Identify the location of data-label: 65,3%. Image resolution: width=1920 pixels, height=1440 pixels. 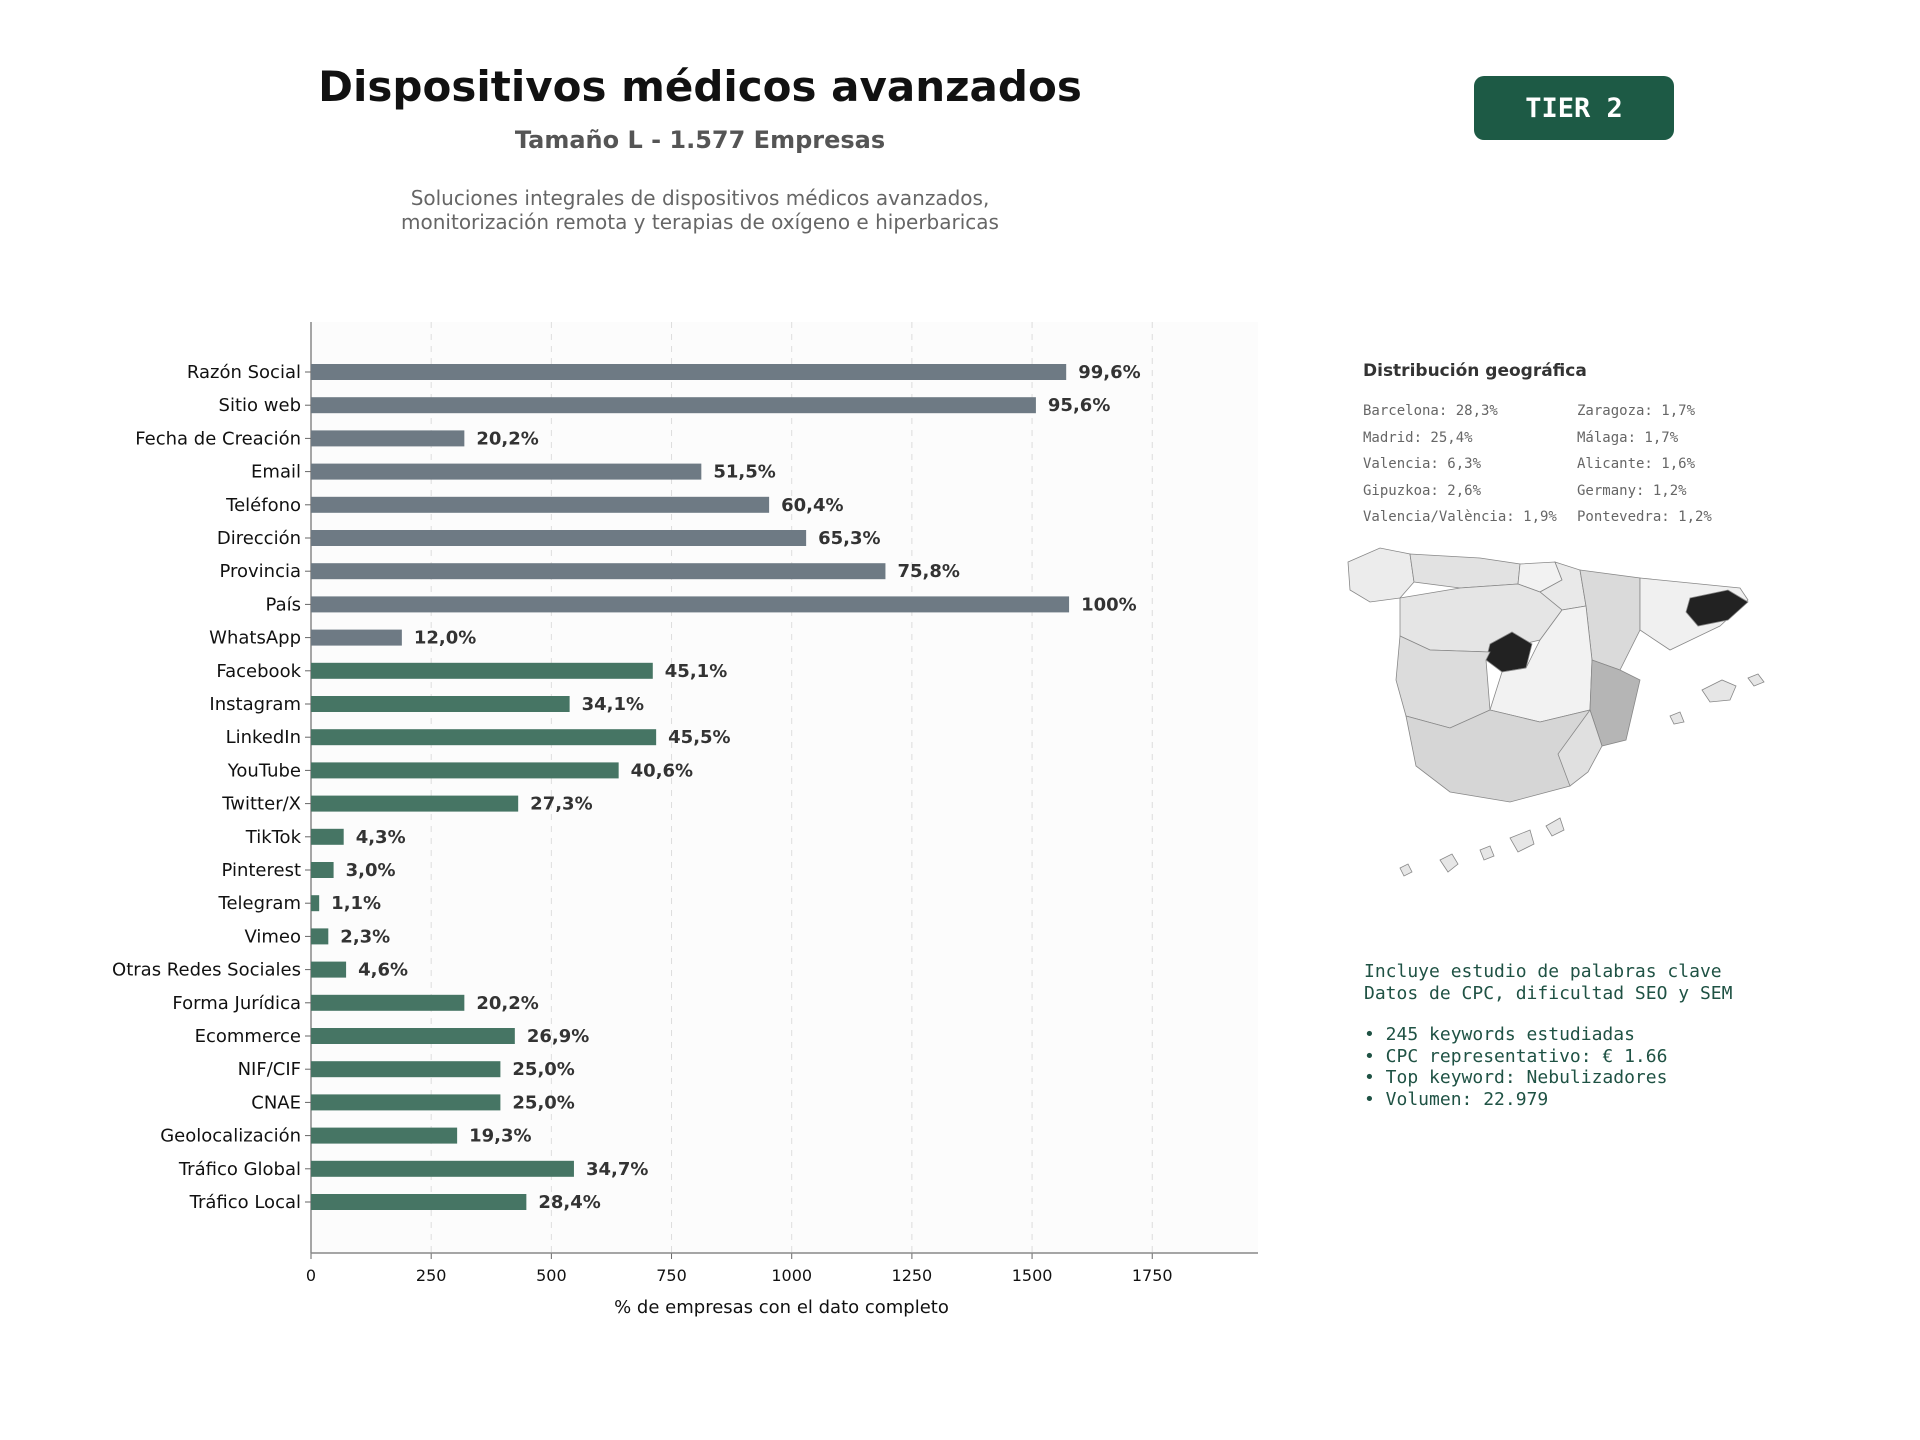
(849, 538).